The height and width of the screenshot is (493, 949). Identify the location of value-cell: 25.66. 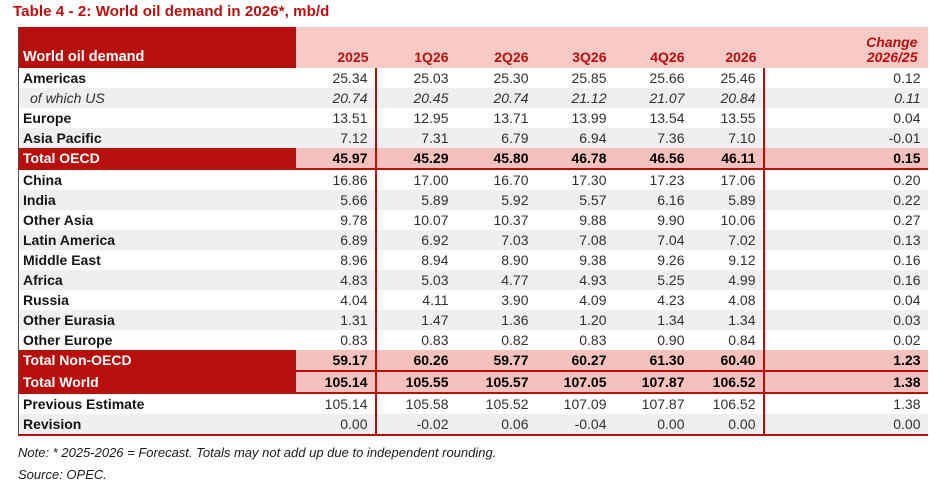
(667, 78).